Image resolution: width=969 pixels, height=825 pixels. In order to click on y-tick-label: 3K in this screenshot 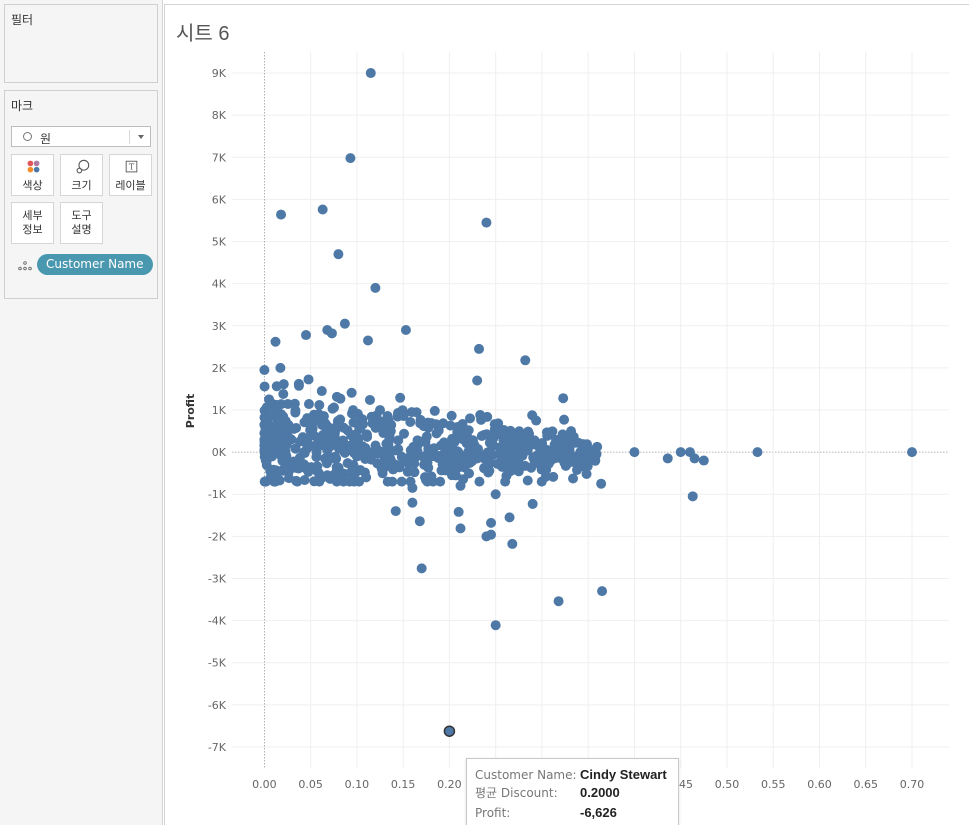, I will do `click(219, 326)`.